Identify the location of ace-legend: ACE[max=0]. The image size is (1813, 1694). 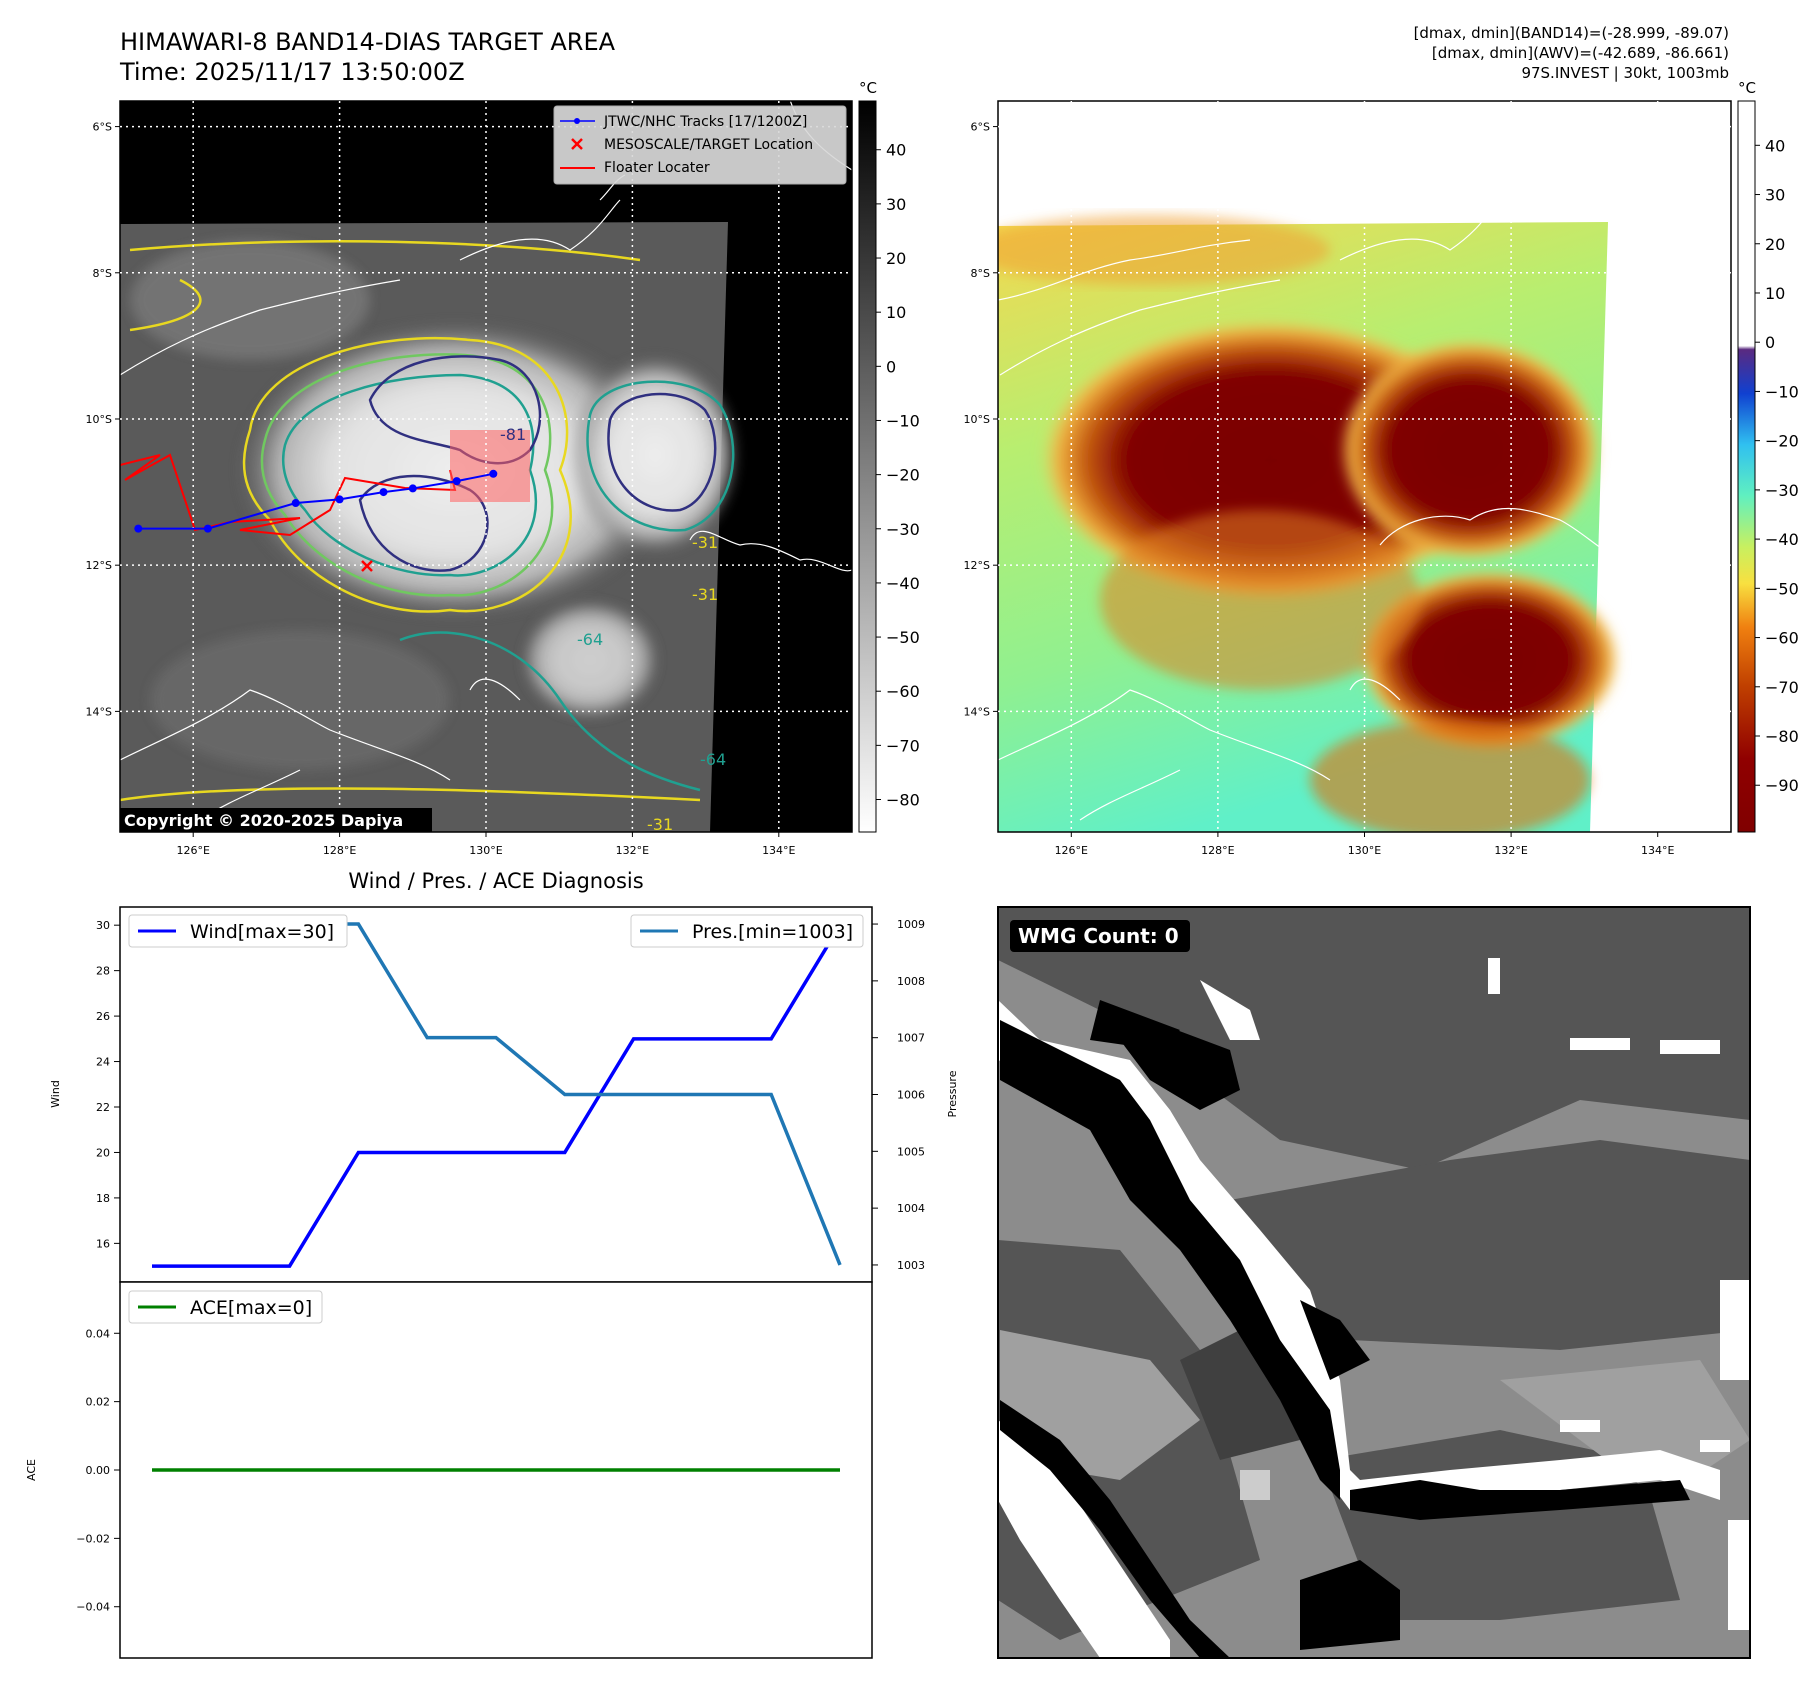
(225, 1307).